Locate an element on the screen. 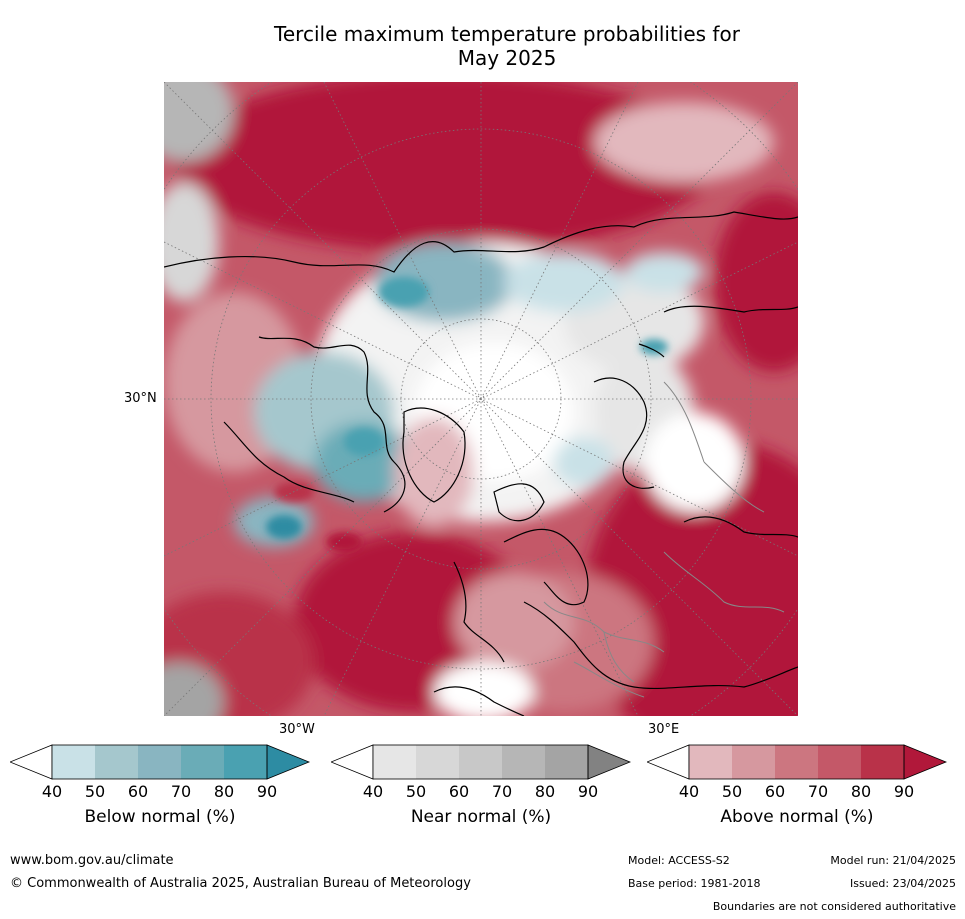  colorbar-above-ticks: 40 50 60 70 80 90 is located at coordinates (797, 792).